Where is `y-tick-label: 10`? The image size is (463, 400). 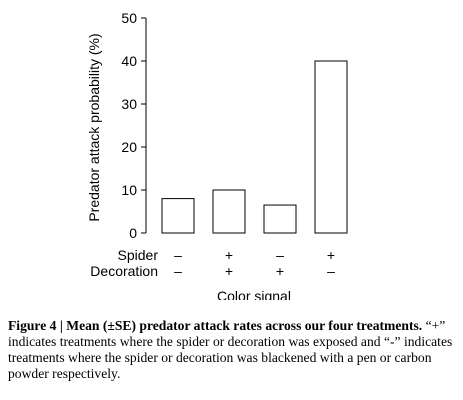
y-tick-label: 10 is located at coordinates (129, 190).